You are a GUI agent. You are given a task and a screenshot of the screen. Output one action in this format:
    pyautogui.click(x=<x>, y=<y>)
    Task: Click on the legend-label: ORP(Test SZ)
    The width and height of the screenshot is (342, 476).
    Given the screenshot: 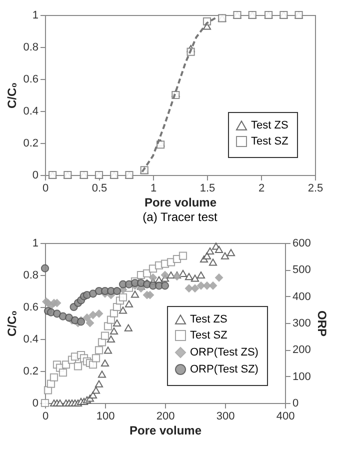 What is the action you would take?
    pyautogui.click(x=224, y=370)
    